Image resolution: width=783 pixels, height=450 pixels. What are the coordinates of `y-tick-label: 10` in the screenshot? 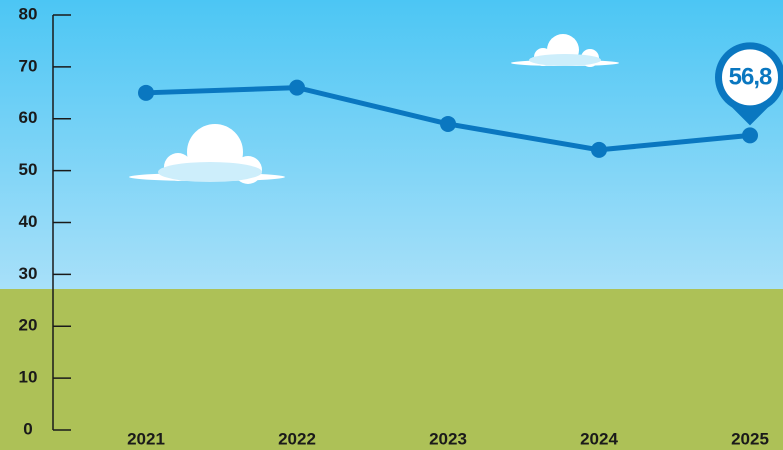 It's located at (28, 377).